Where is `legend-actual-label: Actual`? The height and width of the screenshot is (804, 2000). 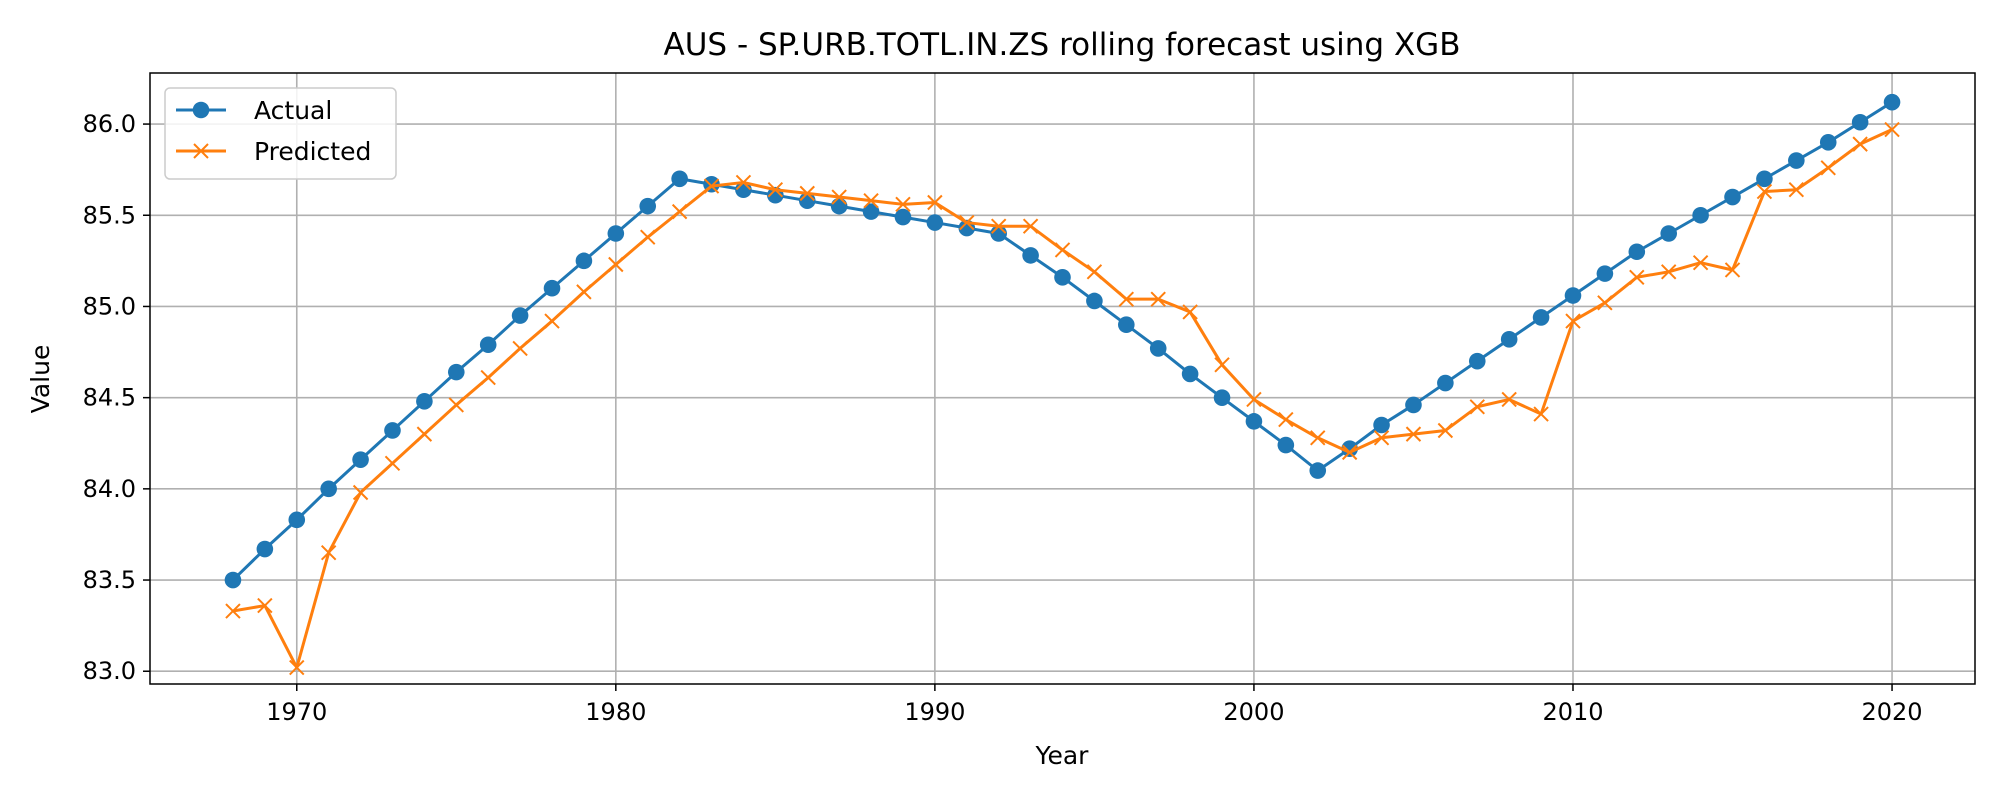
legend-actual-label: Actual is located at coordinates (293, 110).